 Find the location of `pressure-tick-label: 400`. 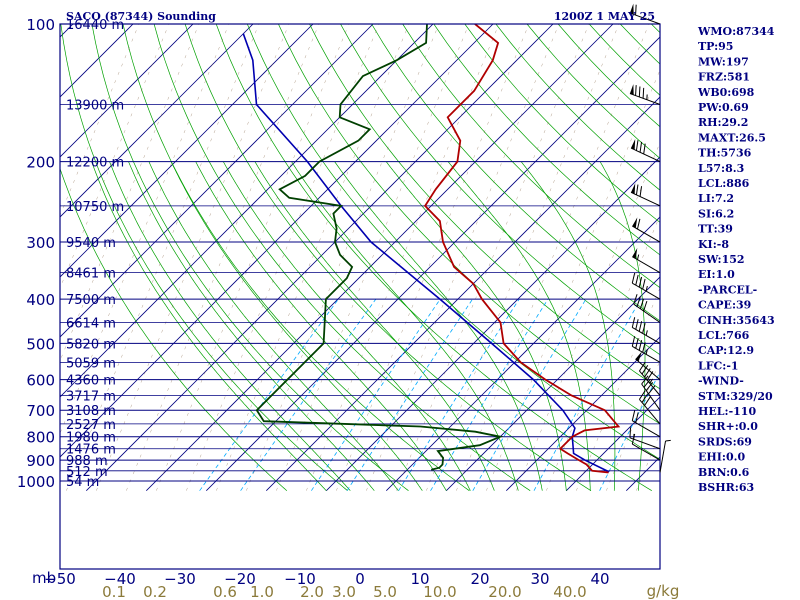

pressure-tick-label: 400 is located at coordinates (40, 300).